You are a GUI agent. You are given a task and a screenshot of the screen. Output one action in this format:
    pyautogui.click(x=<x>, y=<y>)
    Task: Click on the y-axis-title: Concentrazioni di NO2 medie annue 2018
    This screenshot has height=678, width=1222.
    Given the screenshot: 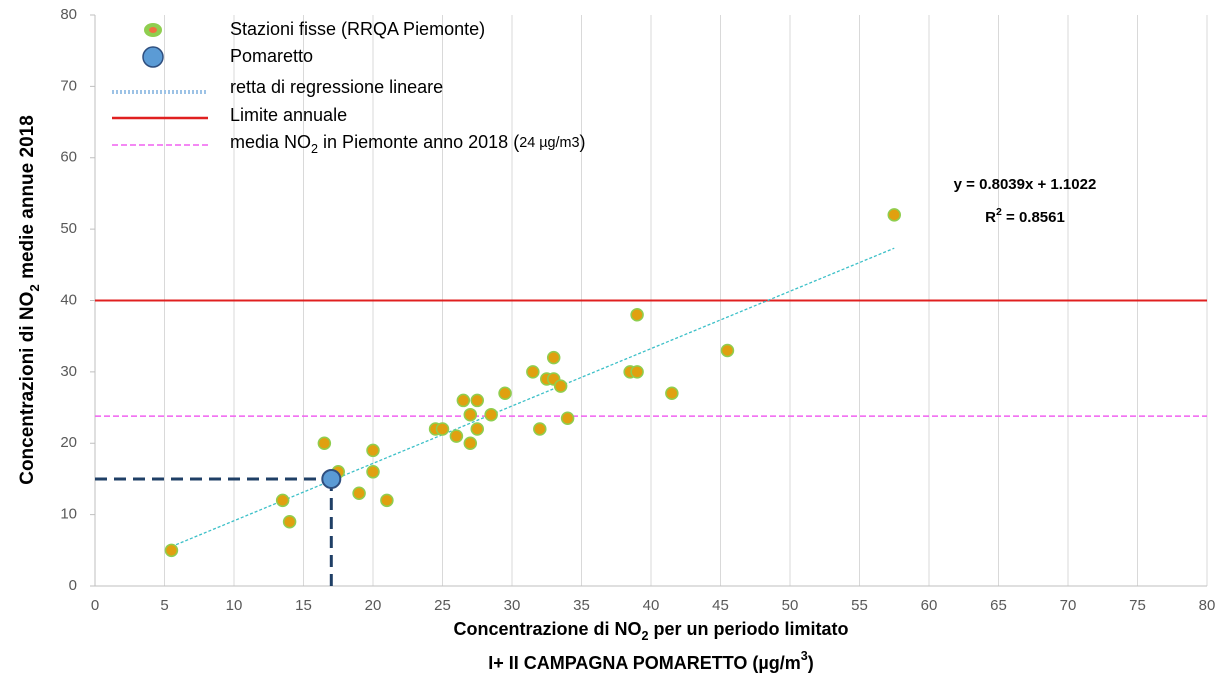 What is the action you would take?
    pyautogui.click(x=29, y=300)
    